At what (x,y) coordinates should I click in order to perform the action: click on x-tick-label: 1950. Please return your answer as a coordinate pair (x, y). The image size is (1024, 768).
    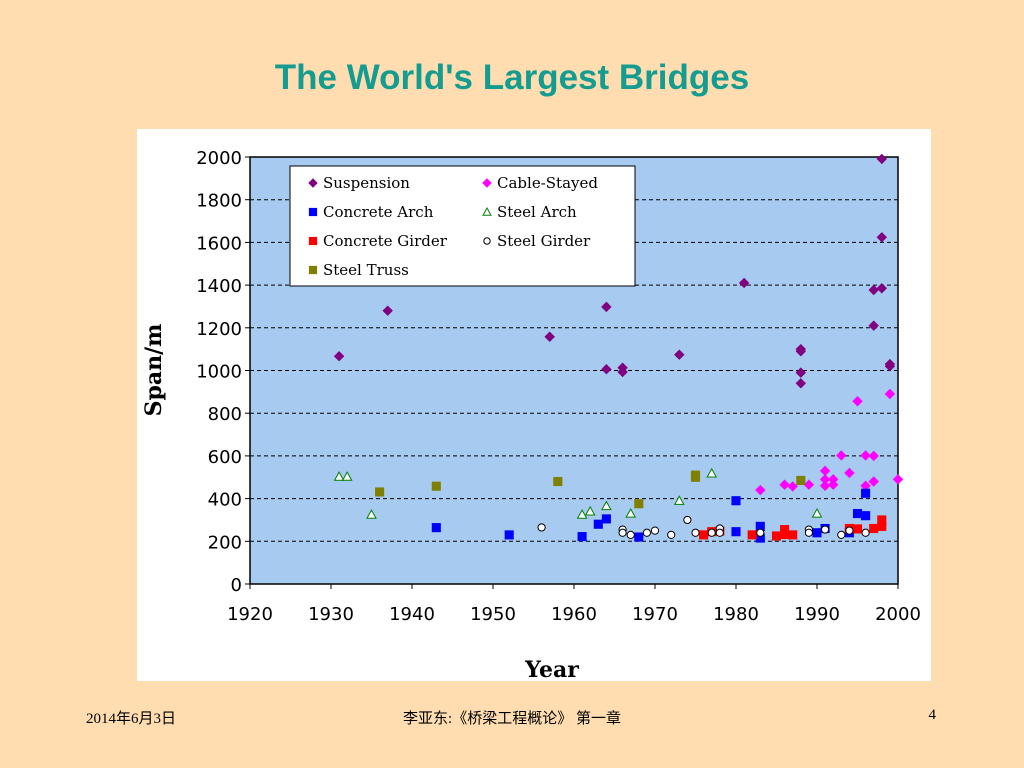
    Looking at the image, I should click on (493, 614).